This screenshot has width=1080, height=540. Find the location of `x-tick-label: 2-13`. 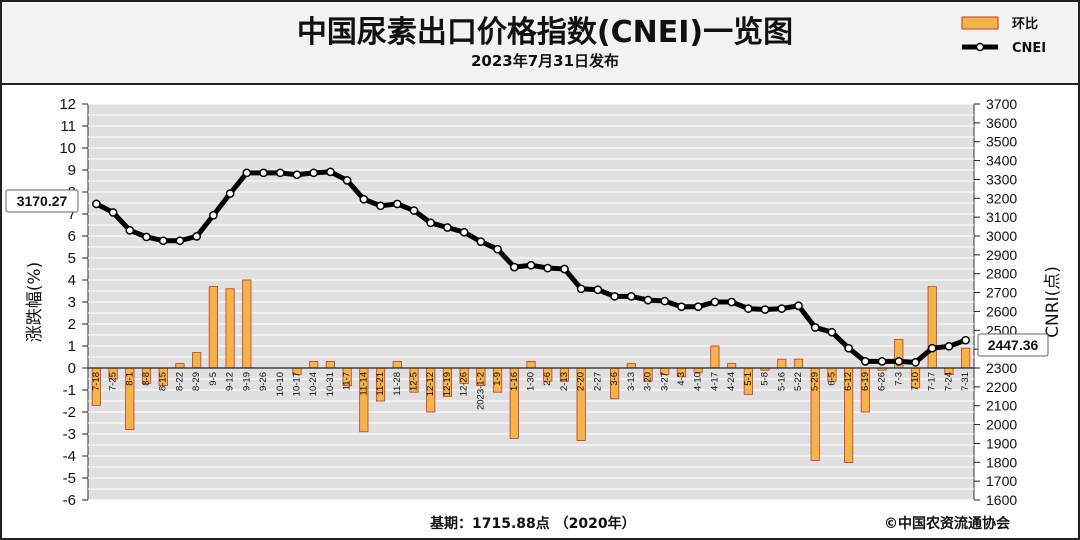

x-tick-label: 2-13 is located at coordinates (564, 381).